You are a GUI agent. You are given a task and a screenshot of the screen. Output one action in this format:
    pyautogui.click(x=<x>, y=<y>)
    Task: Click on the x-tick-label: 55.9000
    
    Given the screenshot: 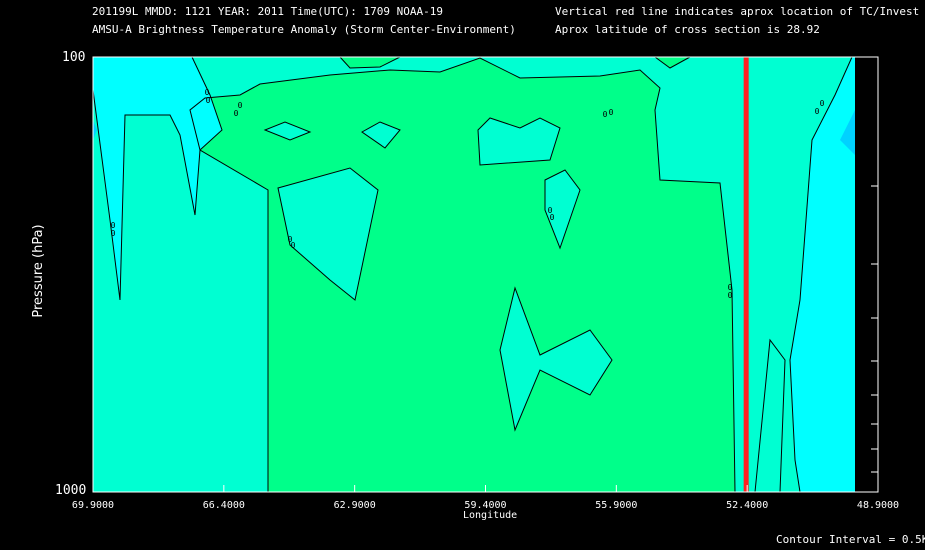 What is the action you would take?
    pyautogui.click(x=616, y=505)
    